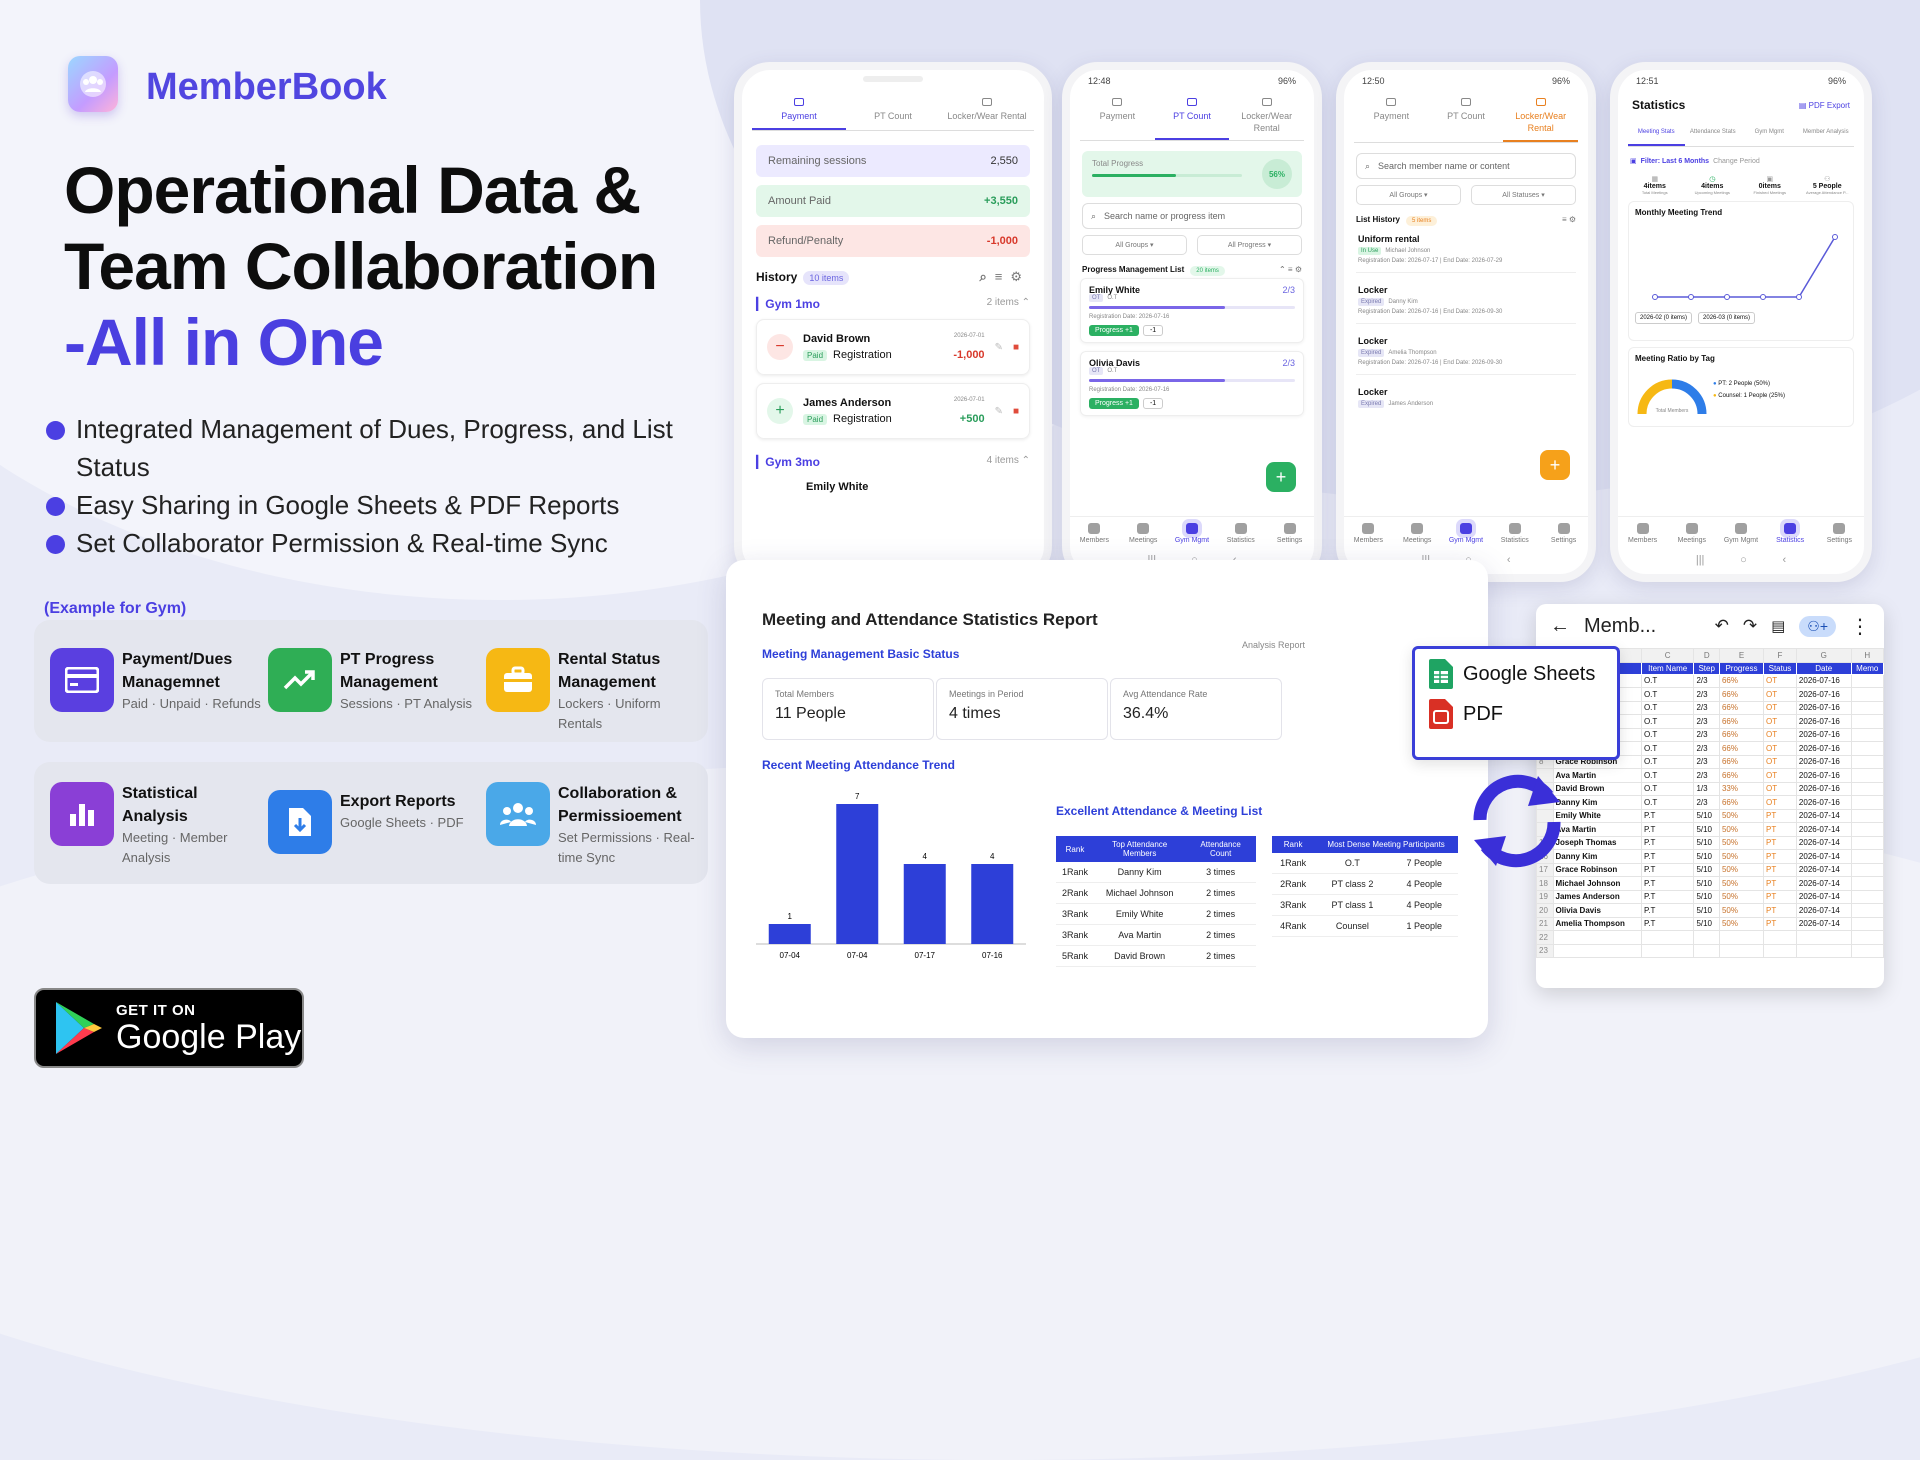 This screenshot has width=1920, height=1460. Describe the element at coordinates (1695, 161) in the screenshot. I see `period-filter: ▣ Filter: Last 6 Months Change Period` at that location.